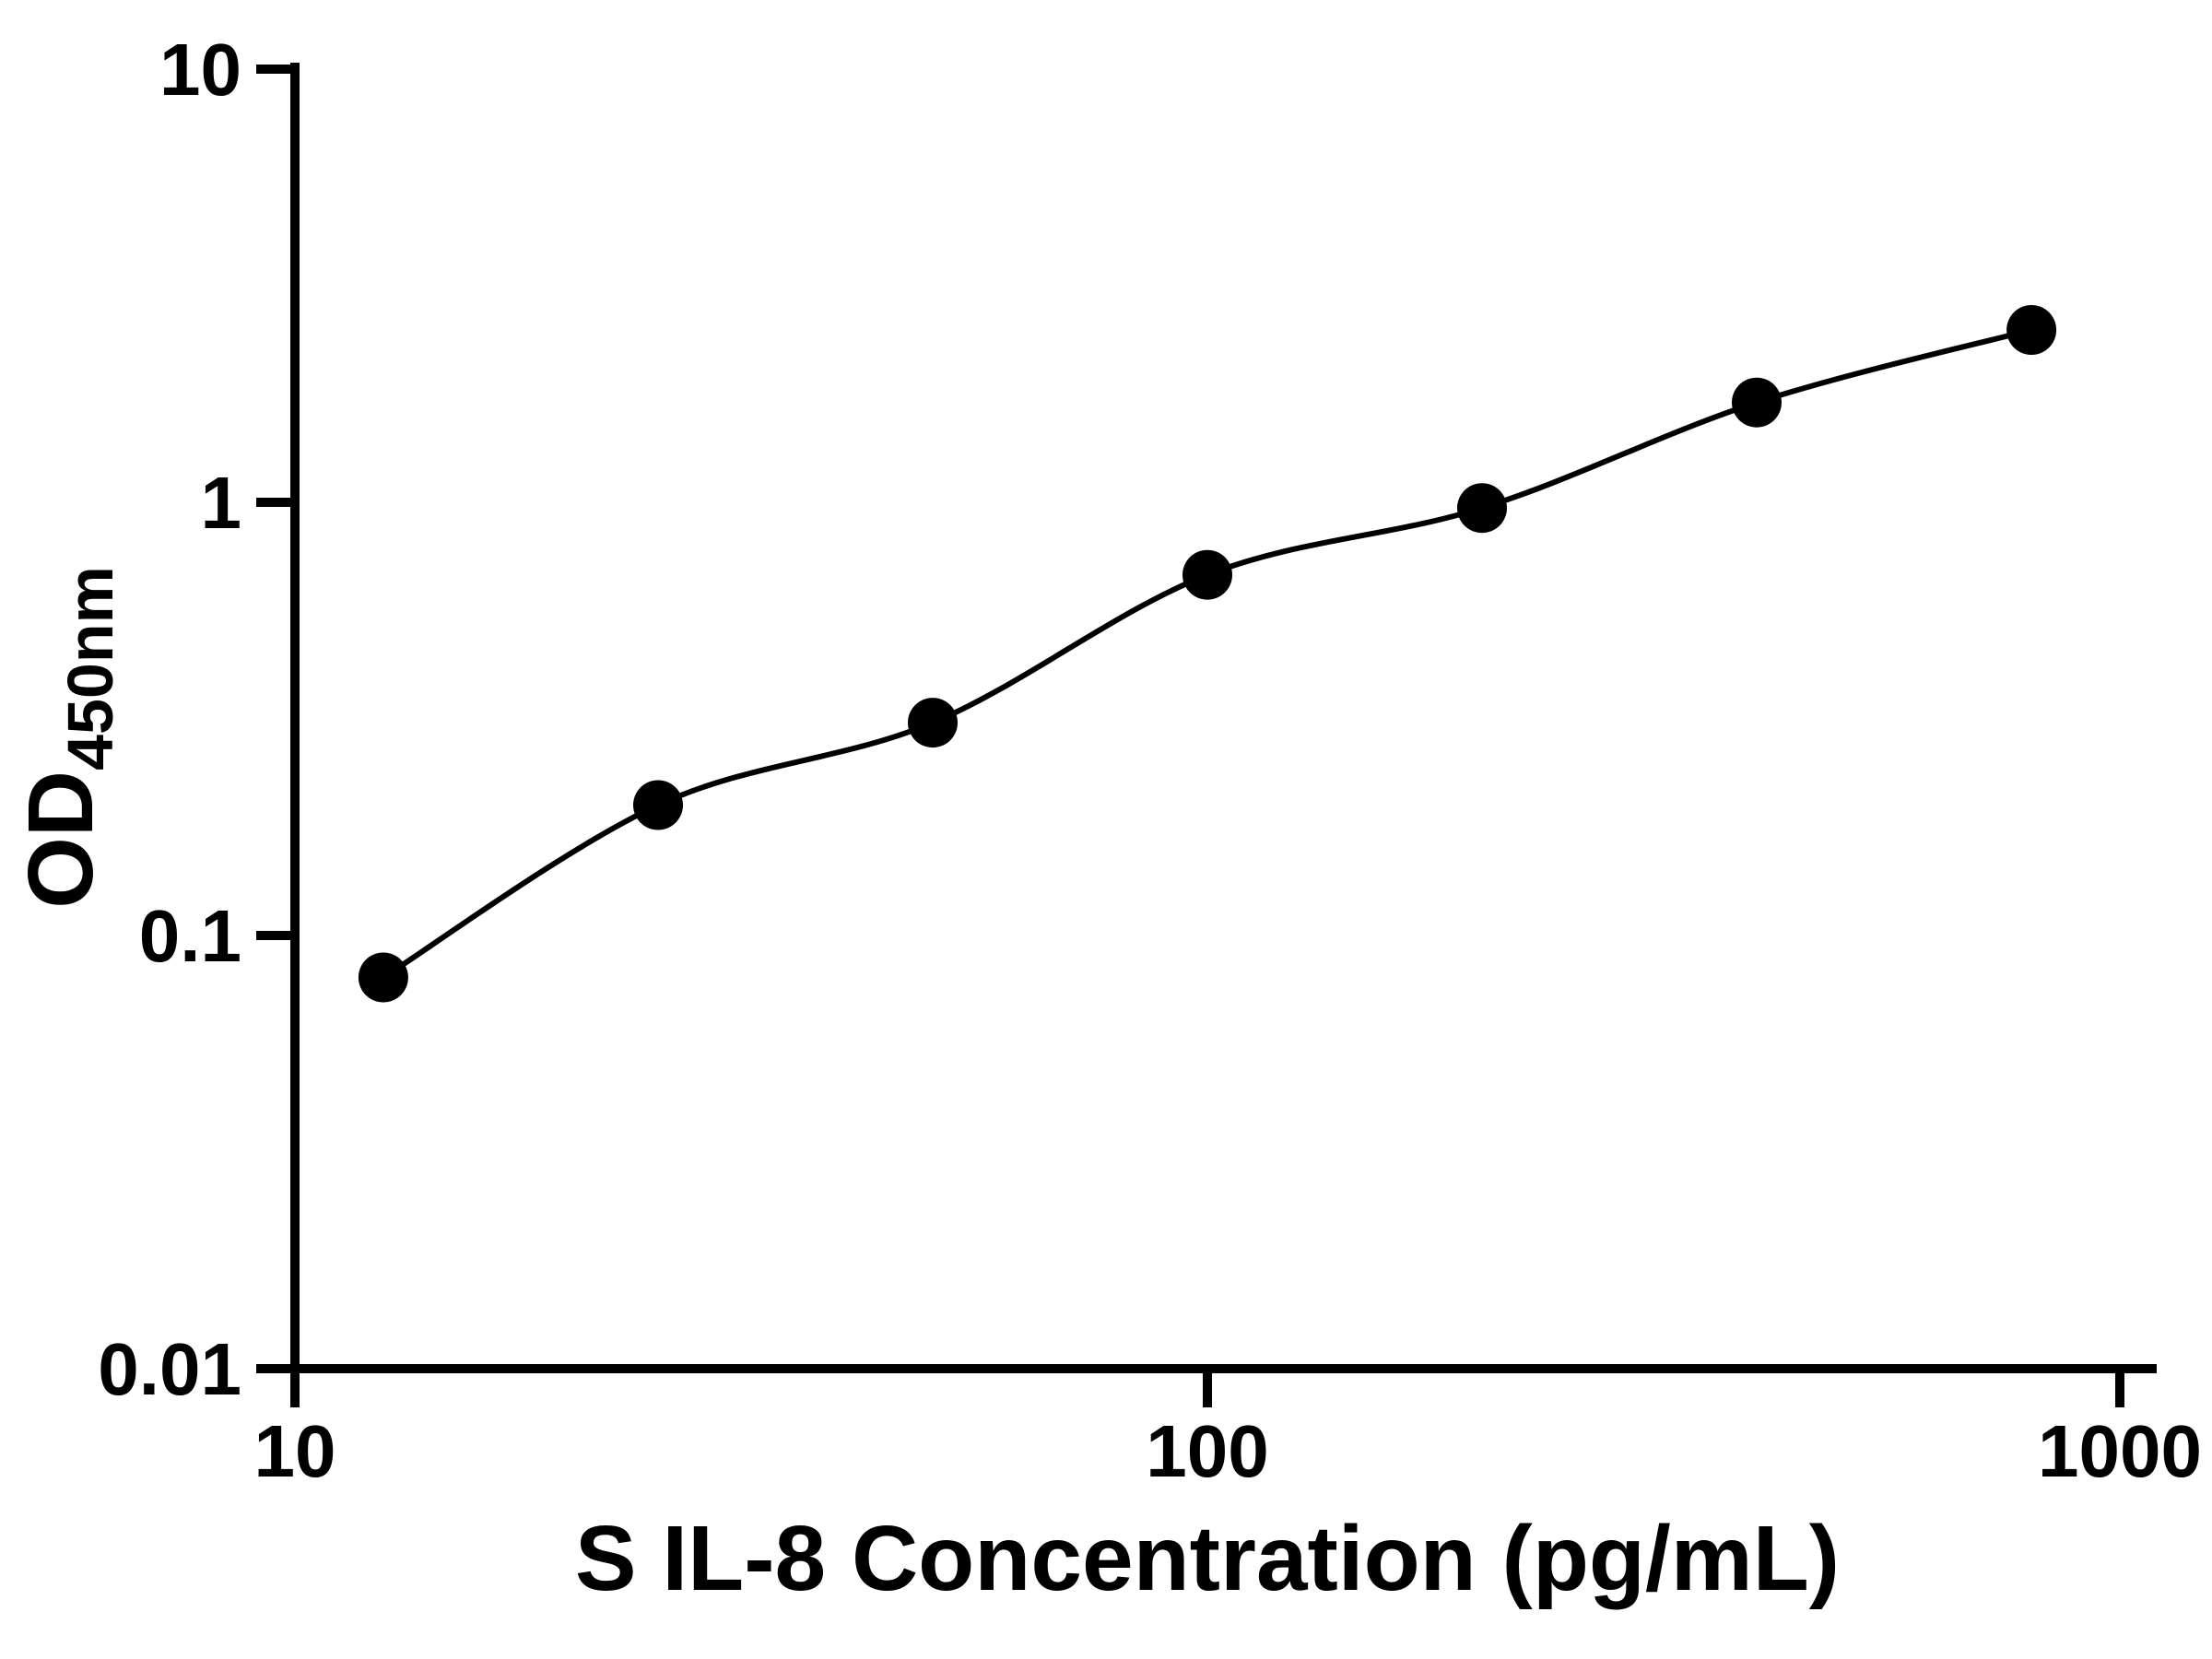 The width and height of the screenshot is (2212, 1659). Describe the element at coordinates (2120, 1451) in the screenshot. I see `x-tick-label: 1000` at that location.